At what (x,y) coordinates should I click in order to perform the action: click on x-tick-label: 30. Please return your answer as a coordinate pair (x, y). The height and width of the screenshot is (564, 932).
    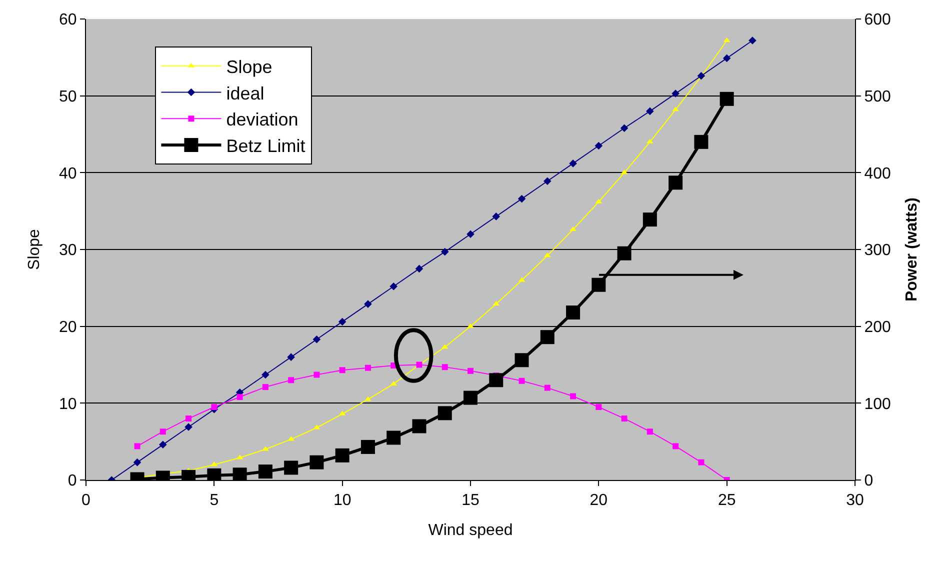
    Looking at the image, I should click on (855, 501).